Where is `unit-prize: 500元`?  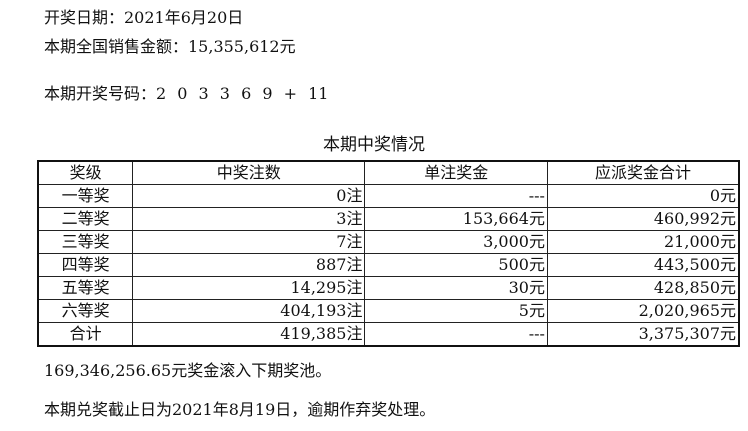
unit-prize: 500元 is located at coordinates (456, 265).